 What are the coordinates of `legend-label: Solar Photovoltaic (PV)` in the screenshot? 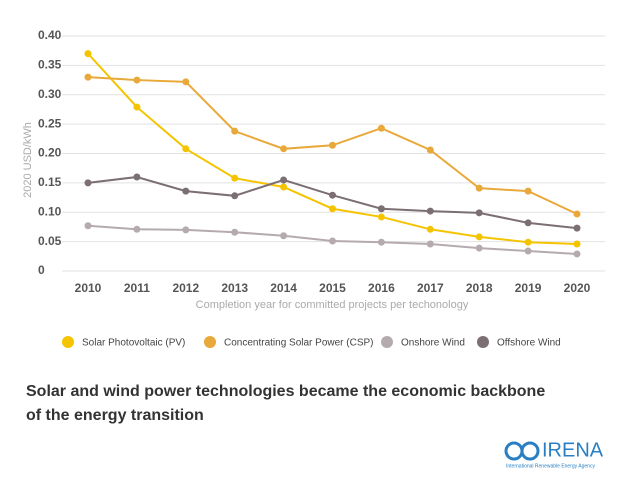 It's located at (133, 343).